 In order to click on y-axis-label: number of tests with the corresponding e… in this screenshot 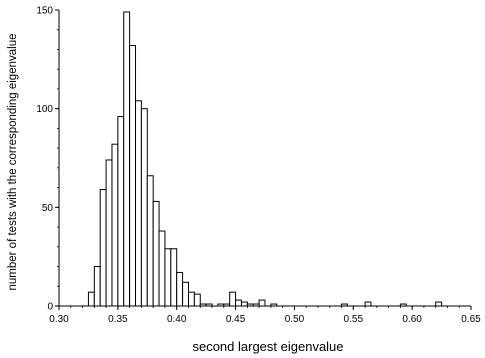, I will do `click(13, 162)`.